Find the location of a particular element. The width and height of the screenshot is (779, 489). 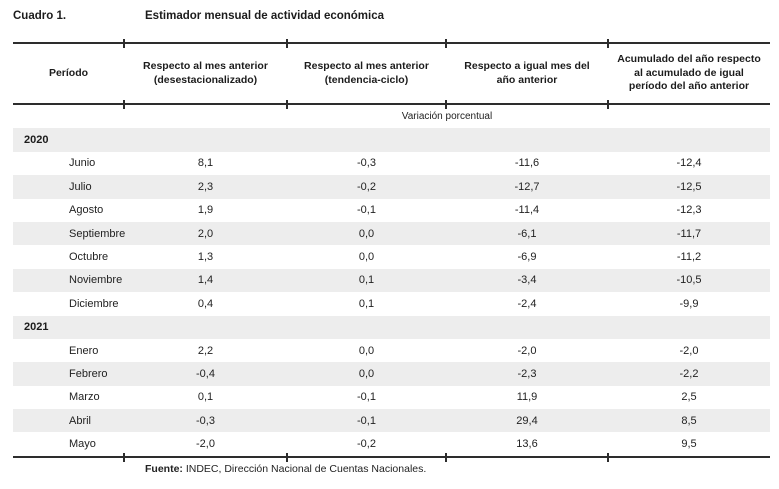

source-label: Fuente: is located at coordinates (164, 469).